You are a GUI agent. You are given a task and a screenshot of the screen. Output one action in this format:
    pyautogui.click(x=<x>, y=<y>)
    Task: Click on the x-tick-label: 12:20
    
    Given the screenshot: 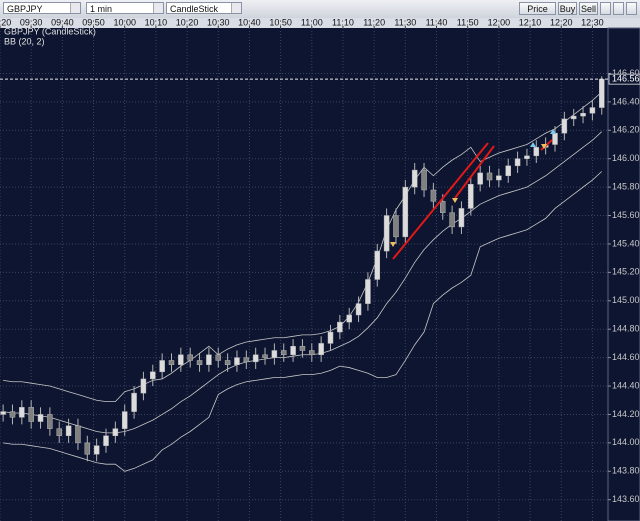 What is the action you would take?
    pyautogui.click(x=561, y=22)
    